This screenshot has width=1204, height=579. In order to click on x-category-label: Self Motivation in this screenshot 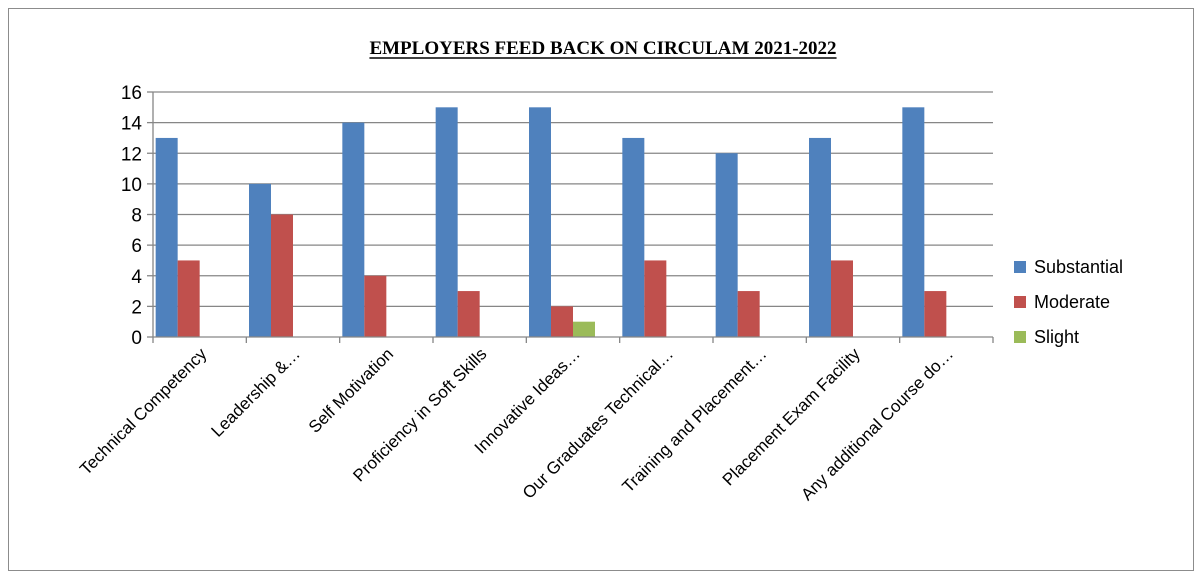, I will do `click(351, 390)`.